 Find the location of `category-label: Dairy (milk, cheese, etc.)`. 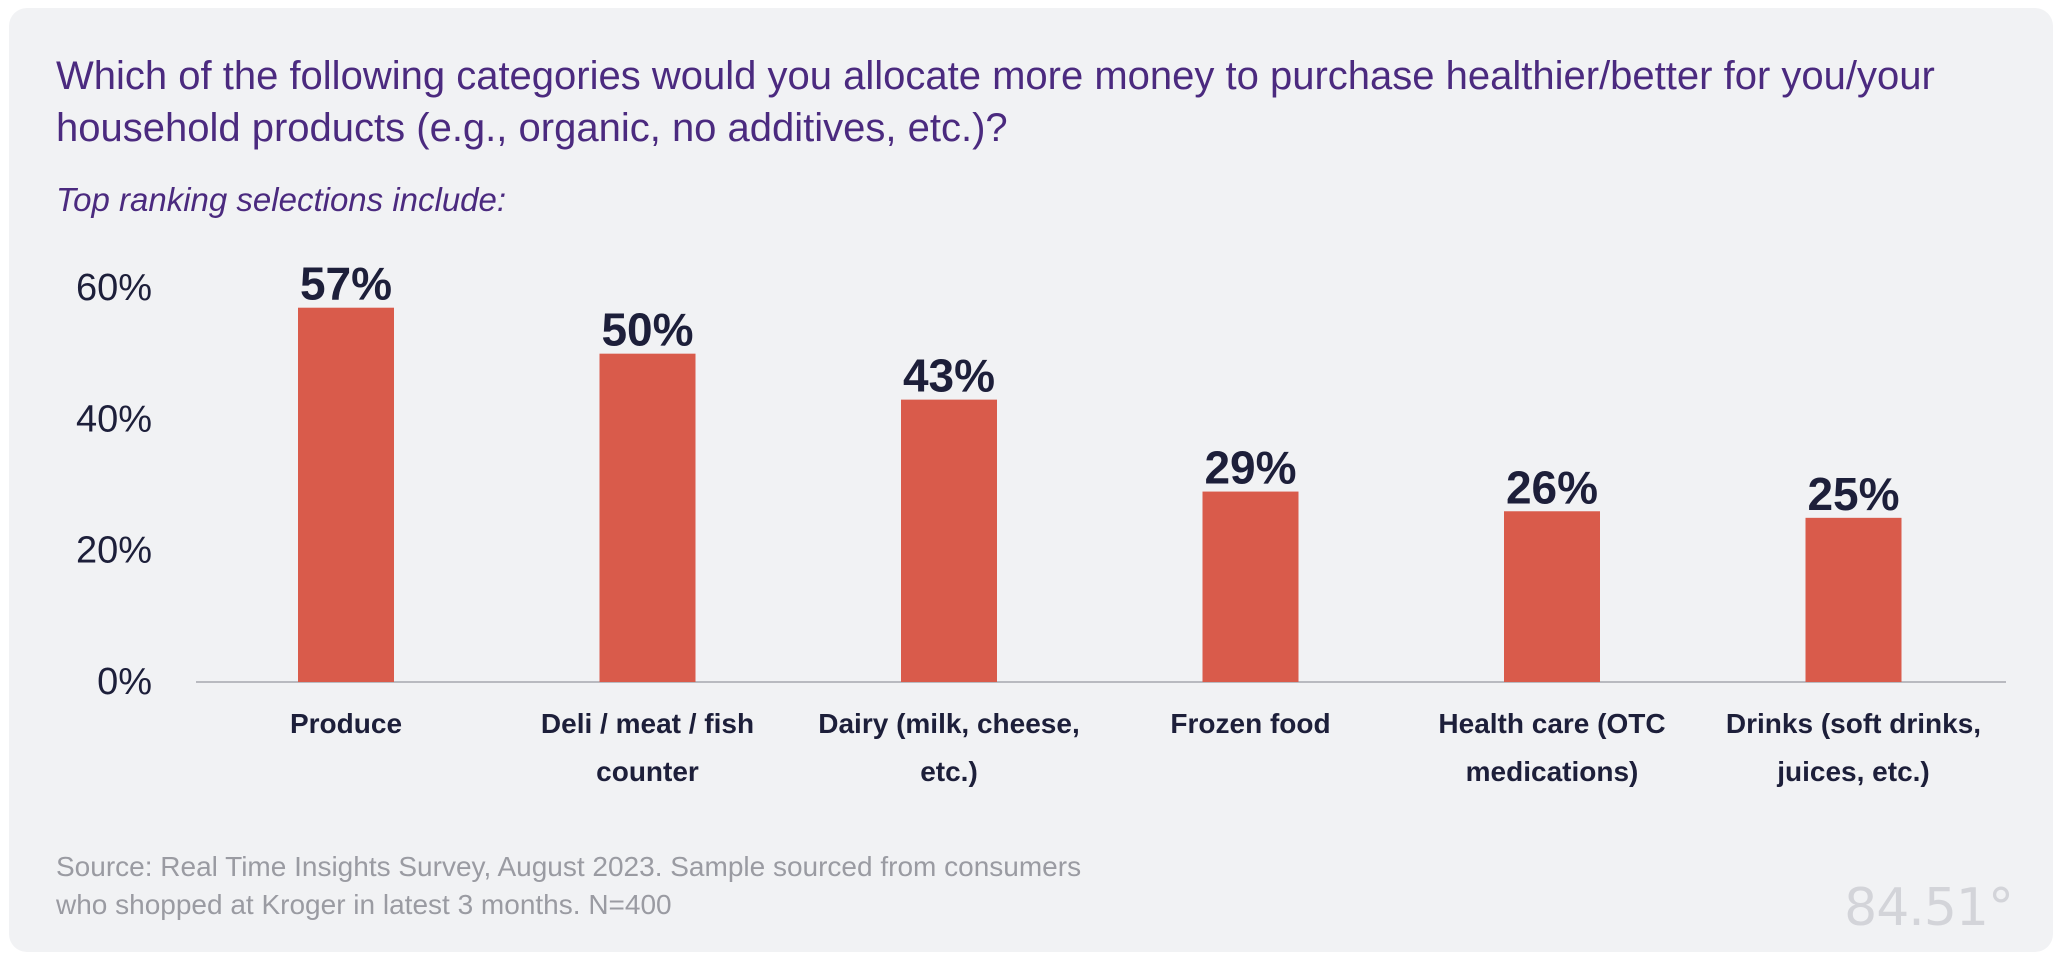

category-label: Dairy (milk, cheese, etc.) is located at coordinates (948, 747).